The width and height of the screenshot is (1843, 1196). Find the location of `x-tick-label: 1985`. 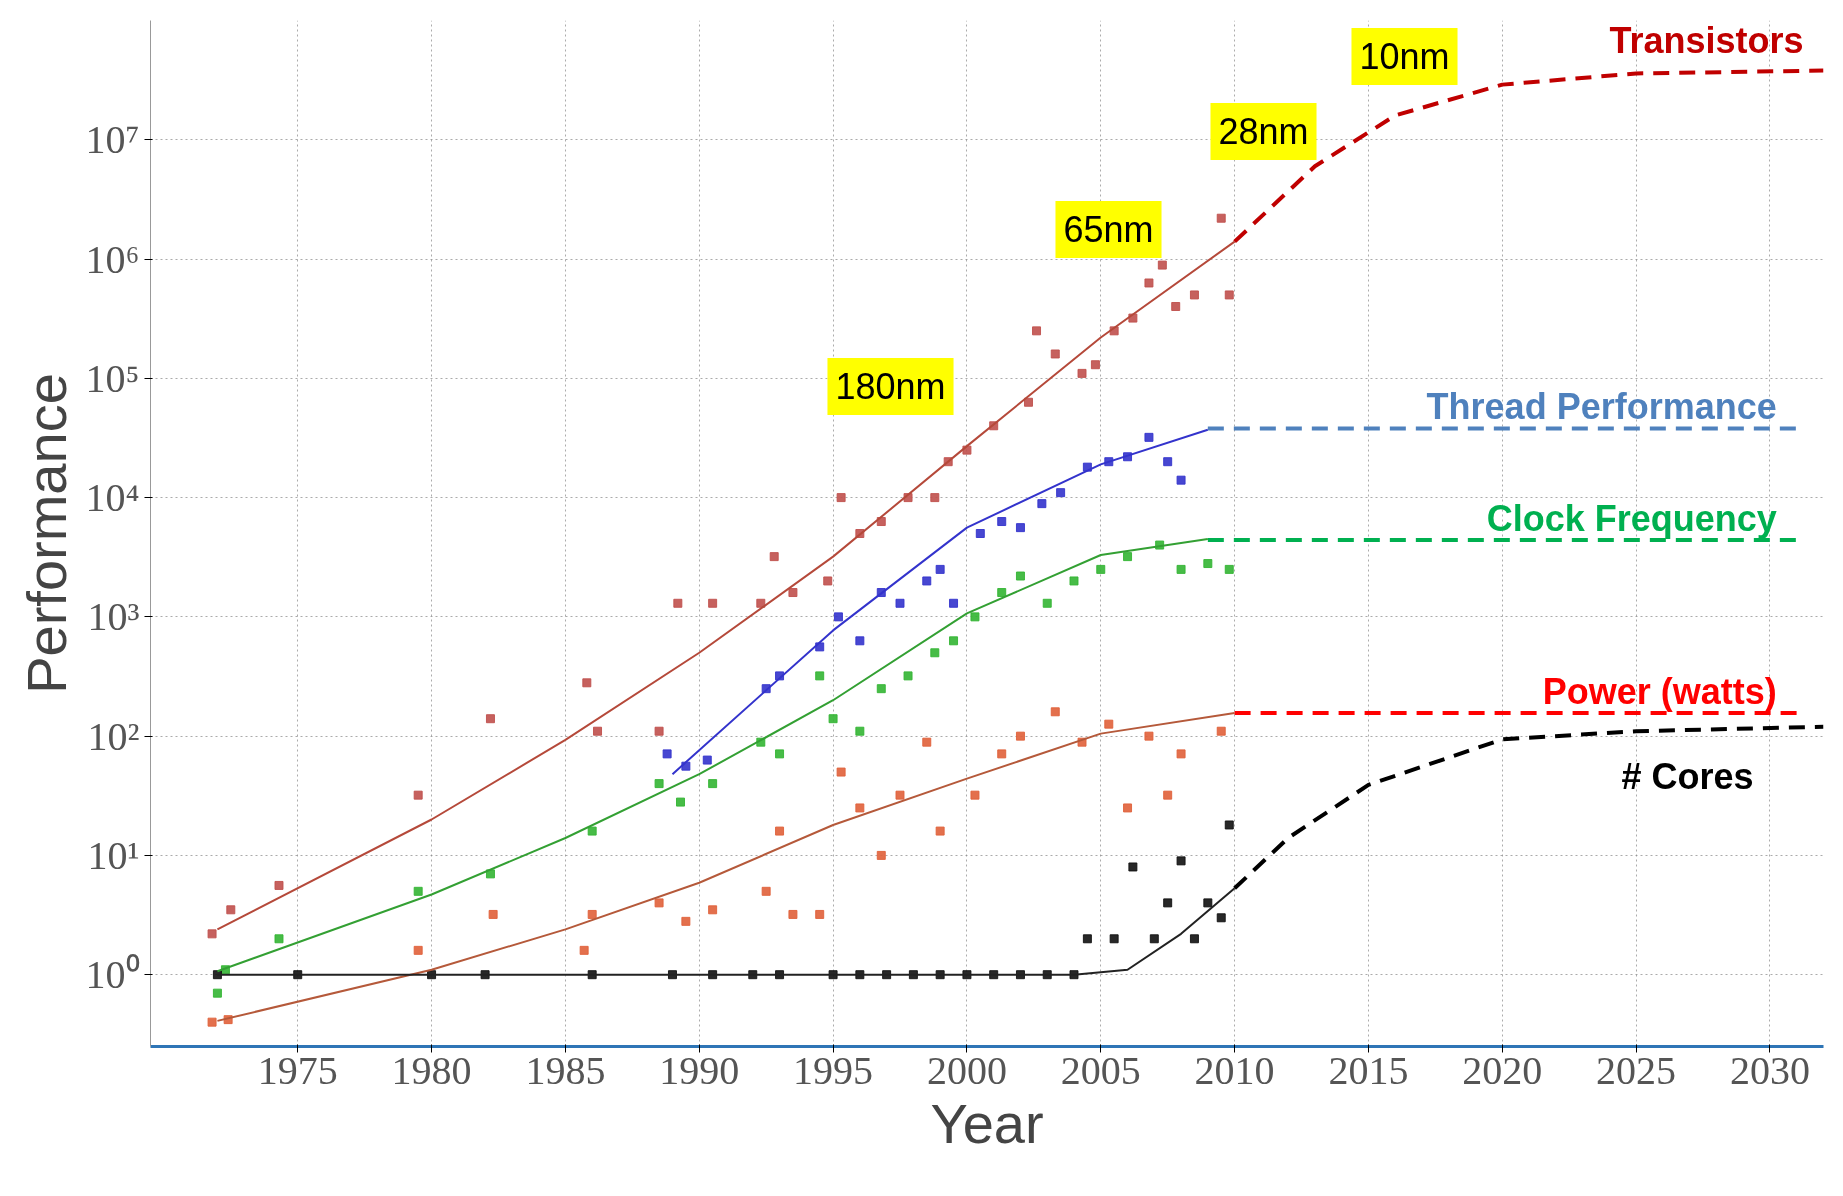

x-tick-label: 1985 is located at coordinates (565, 1070).